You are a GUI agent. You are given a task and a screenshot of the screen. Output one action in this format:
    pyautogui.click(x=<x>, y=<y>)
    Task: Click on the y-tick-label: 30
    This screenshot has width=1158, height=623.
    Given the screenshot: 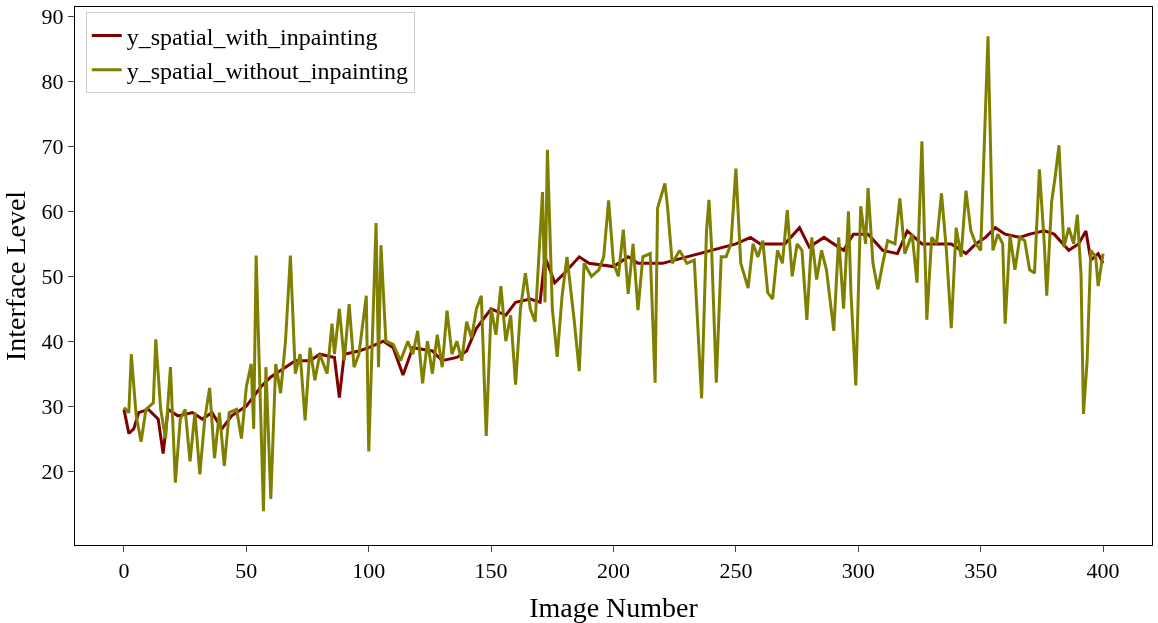 What is the action you would take?
    pyautogui.click(x=52, y=406)
    